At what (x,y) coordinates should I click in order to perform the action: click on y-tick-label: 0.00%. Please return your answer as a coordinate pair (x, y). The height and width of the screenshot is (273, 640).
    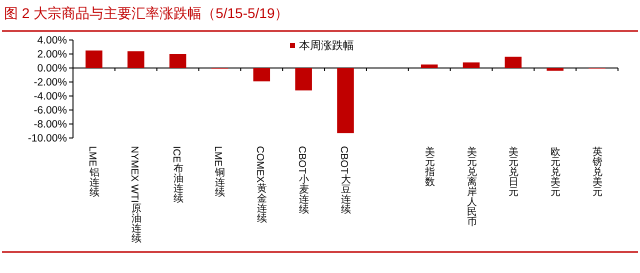
    Looking at the image, I should click on (52, 68).